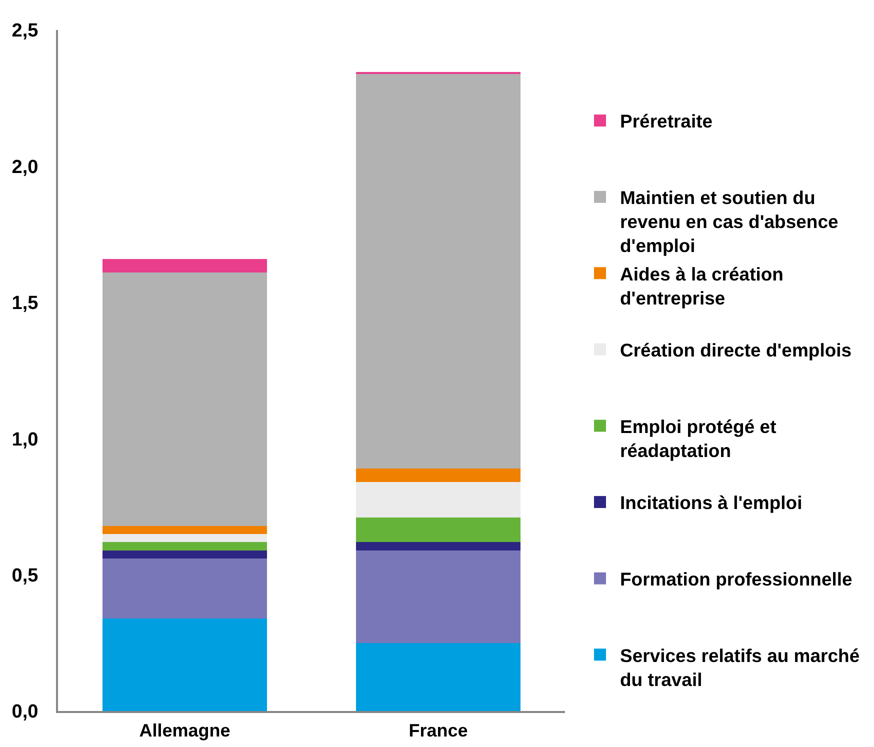 The width and height of the screenshot is (874, 747). I want to click on legend-label: Préretraite, so click(666, 121).